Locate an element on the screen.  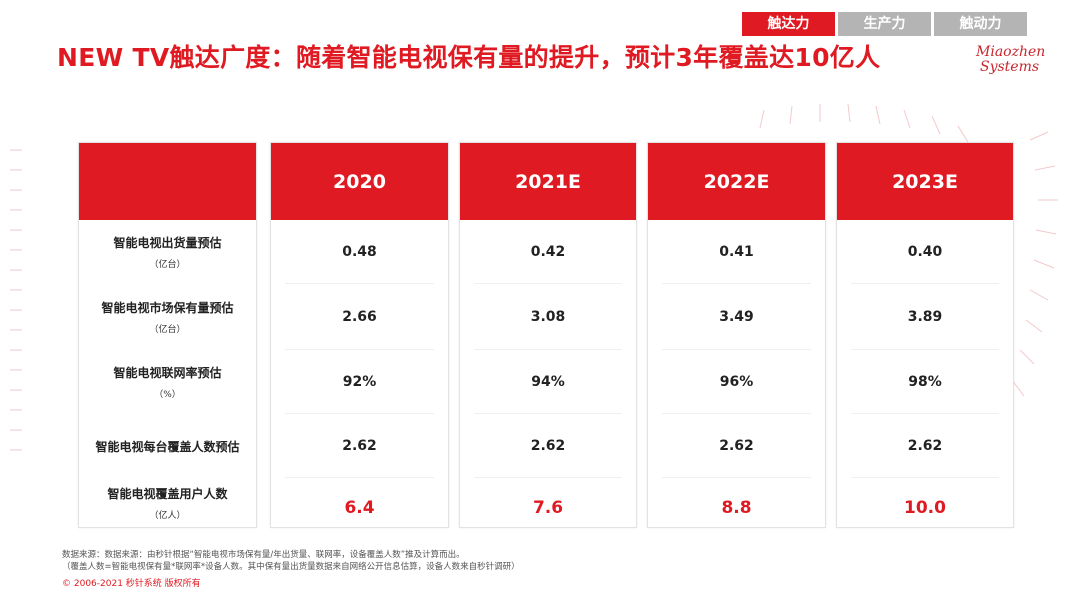
coverage-value: 10.0 is located at coordinates (925, 508).